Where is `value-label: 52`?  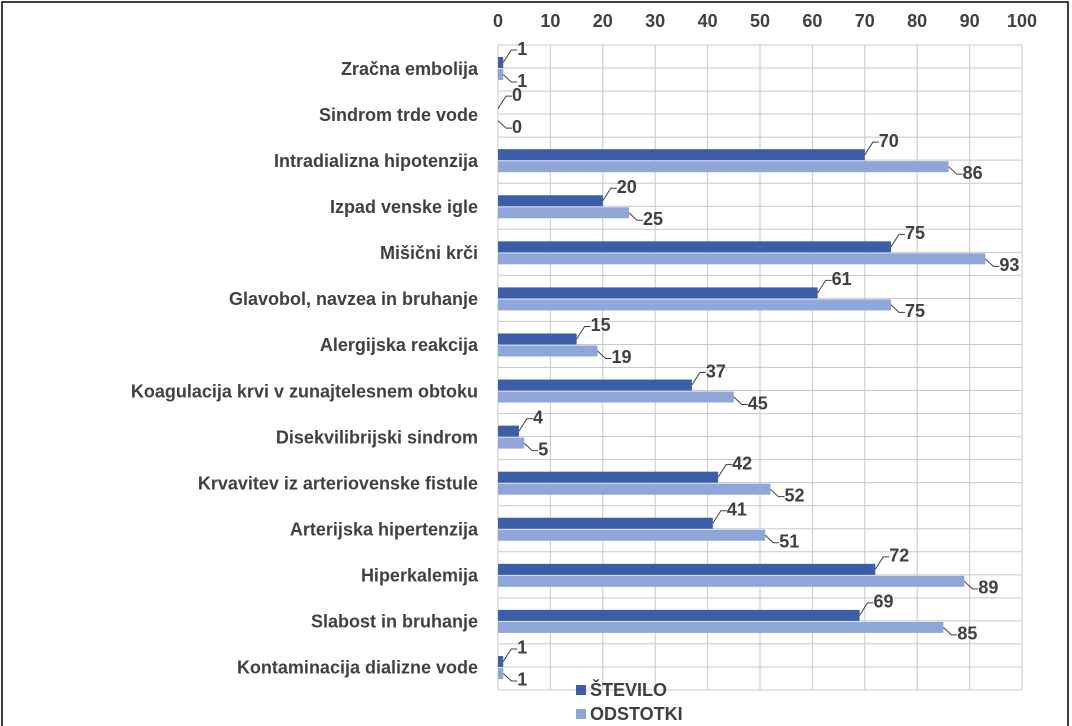 value-label: 52 is located at coordinates (794, 495).